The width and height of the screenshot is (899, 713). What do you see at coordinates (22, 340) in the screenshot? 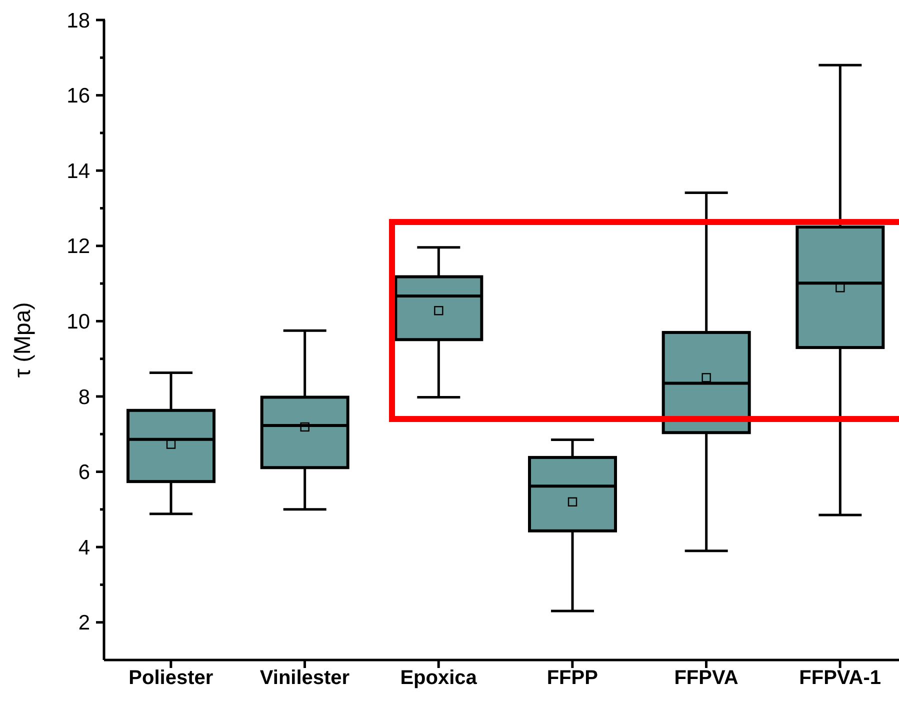
I see `y-axis-title: τ (Mpa)` at bounding box center [22, 340].